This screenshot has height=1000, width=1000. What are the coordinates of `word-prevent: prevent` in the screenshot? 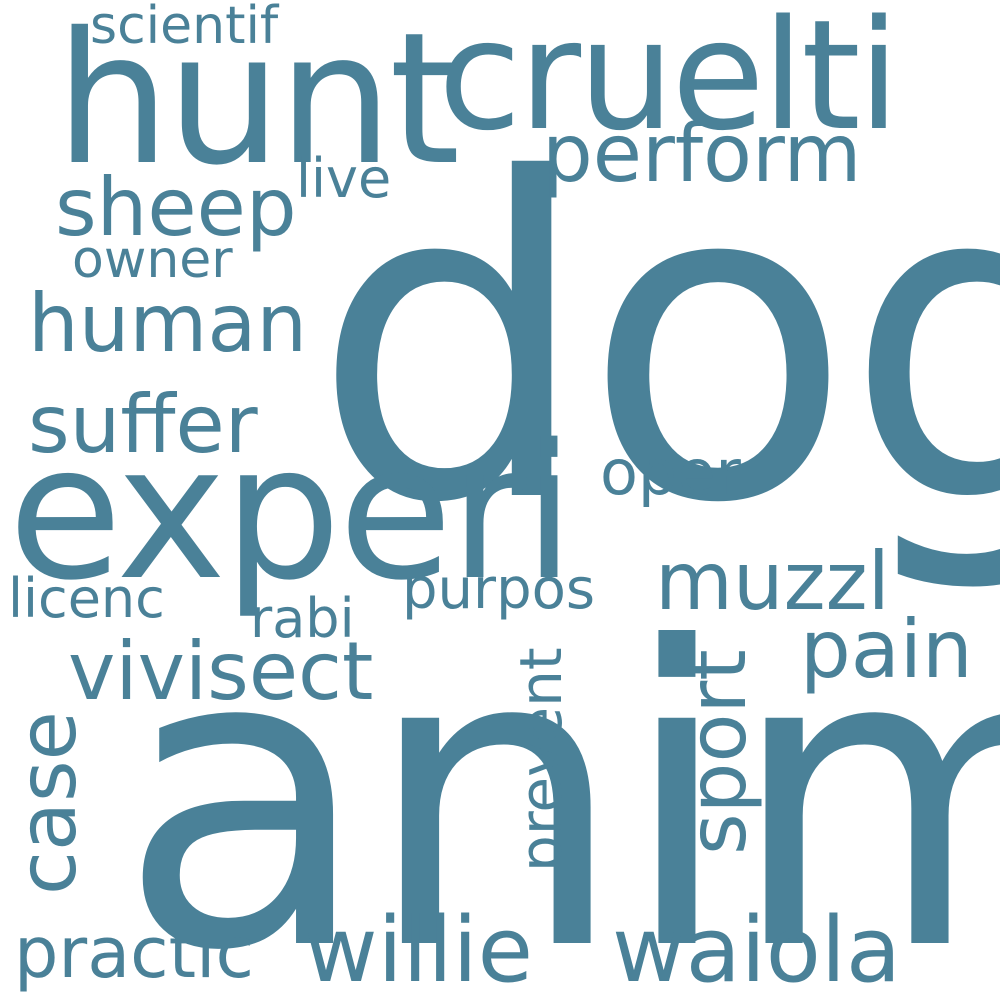 It's located at (541, 759).